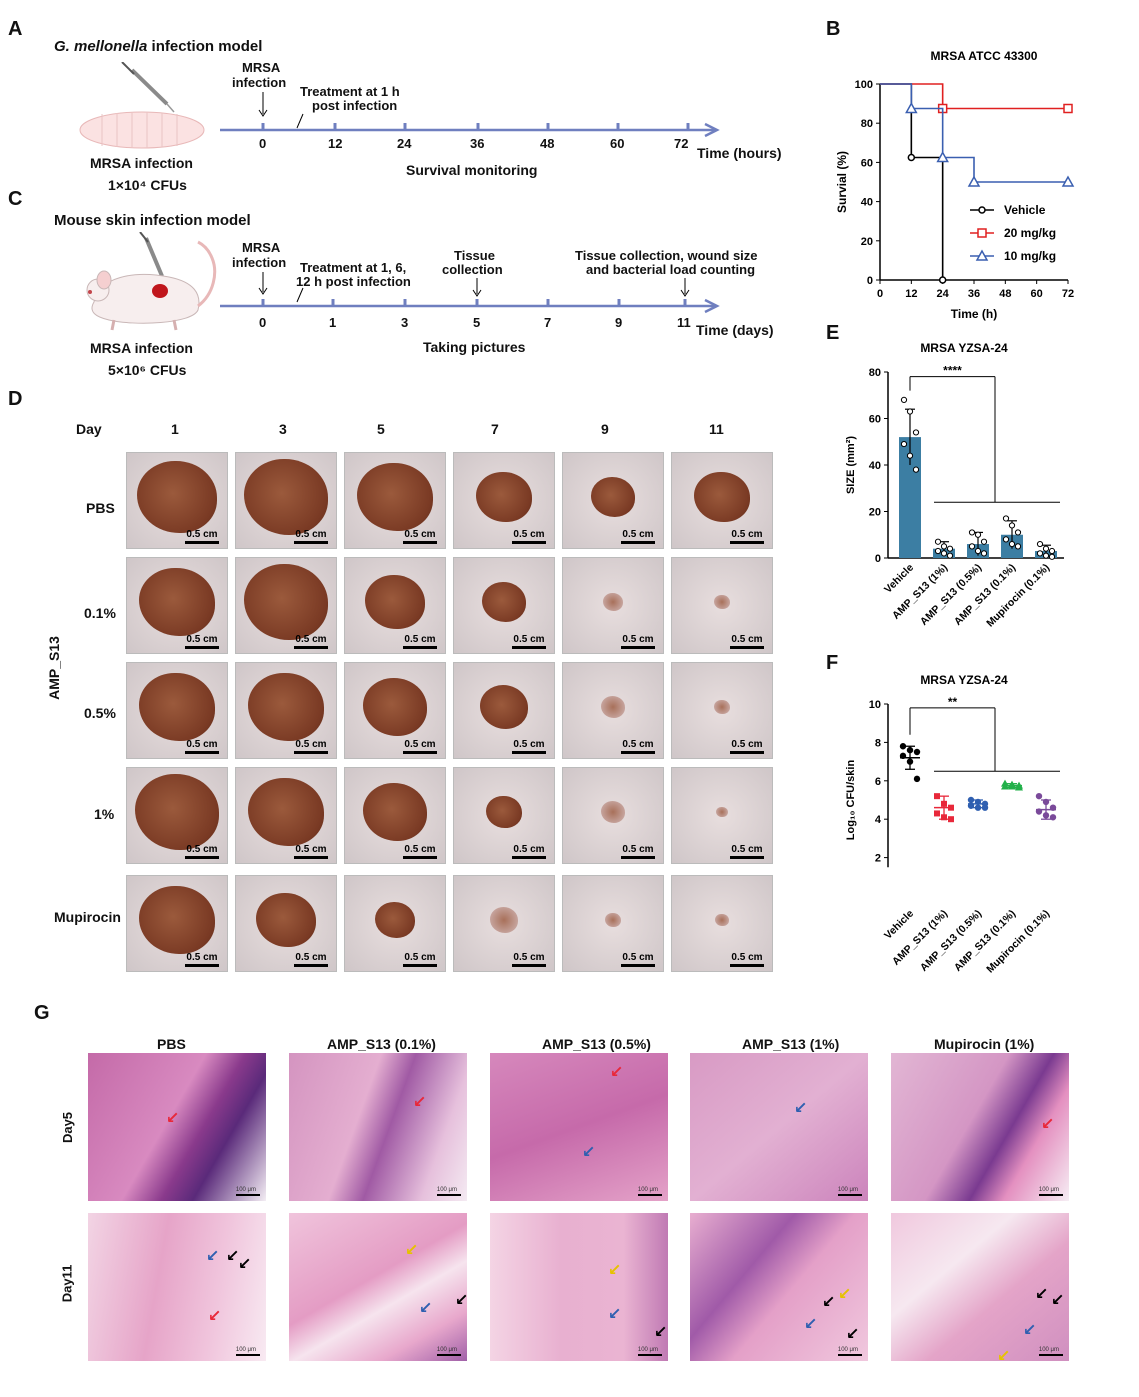 The width and height of the screenshot is (1139, 1397). Describe the element at coordinates (964, 680) in the screenshot. I see `chart-f-title: MRSA YZSA-24` at that location.